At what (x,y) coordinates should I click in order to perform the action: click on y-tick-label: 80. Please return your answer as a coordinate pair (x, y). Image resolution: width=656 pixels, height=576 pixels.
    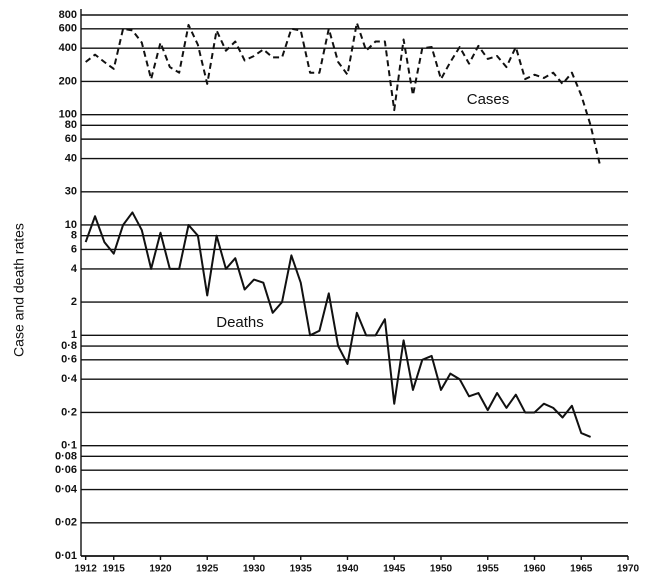
    Looking at the image, I should click on (71, 125).